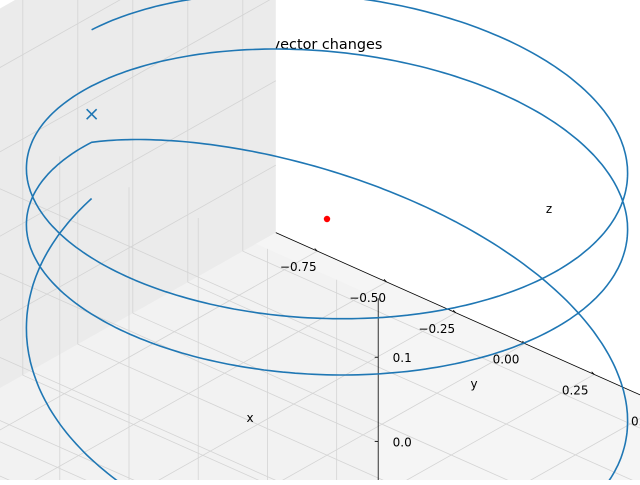  What do you see at coordinates (506, 360) in the screenshot?
I see `x-tick-label-3: 0.00` at bounding box center [506, 360].